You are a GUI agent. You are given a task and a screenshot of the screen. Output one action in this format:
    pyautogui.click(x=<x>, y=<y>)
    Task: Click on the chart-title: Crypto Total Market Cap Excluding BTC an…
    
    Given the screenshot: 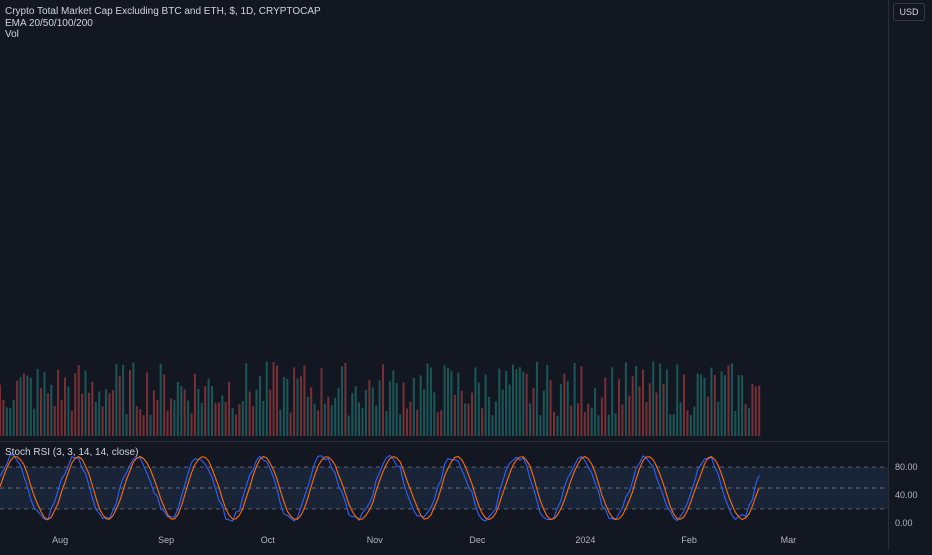 What is the action you would take?
    pyautogui.click(x=163, y=11)
    